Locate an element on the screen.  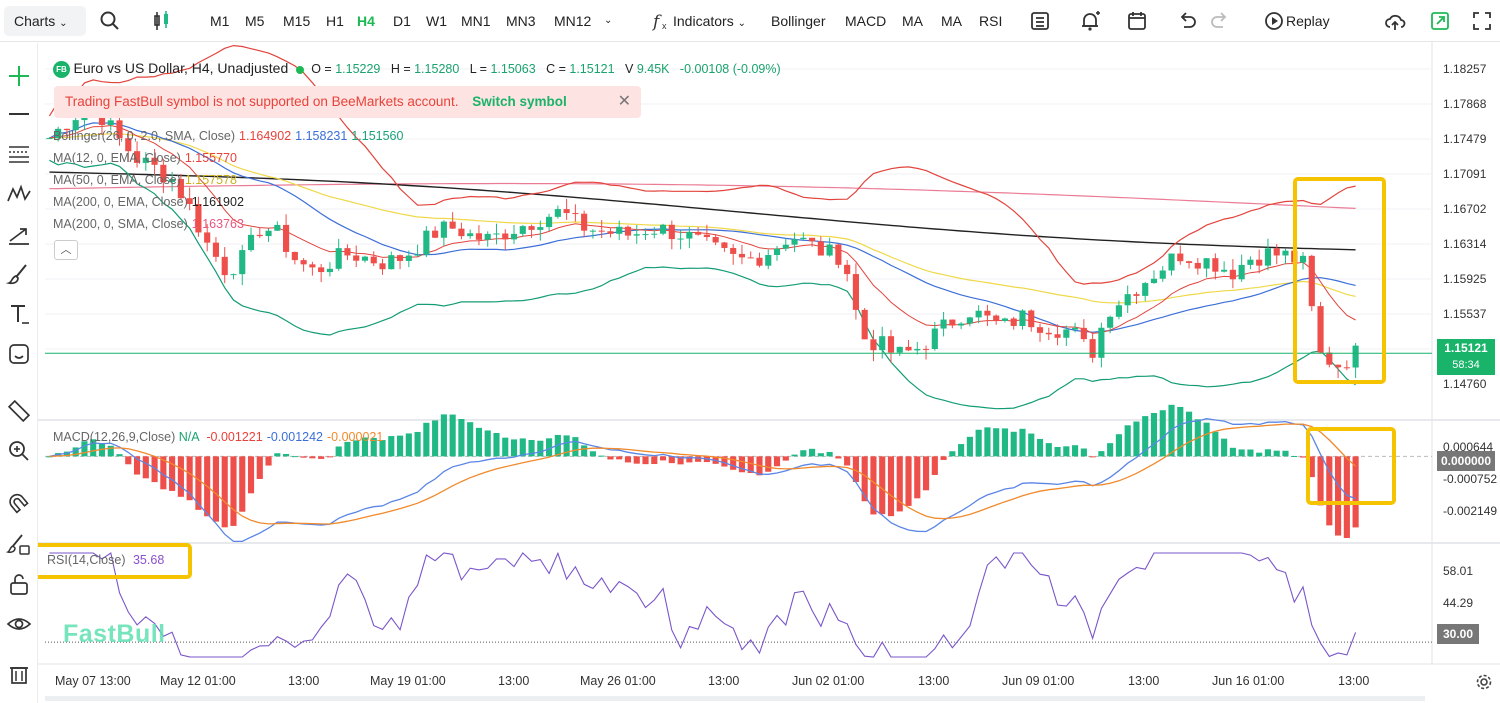
search-icon is located at coordinates (110, 21).